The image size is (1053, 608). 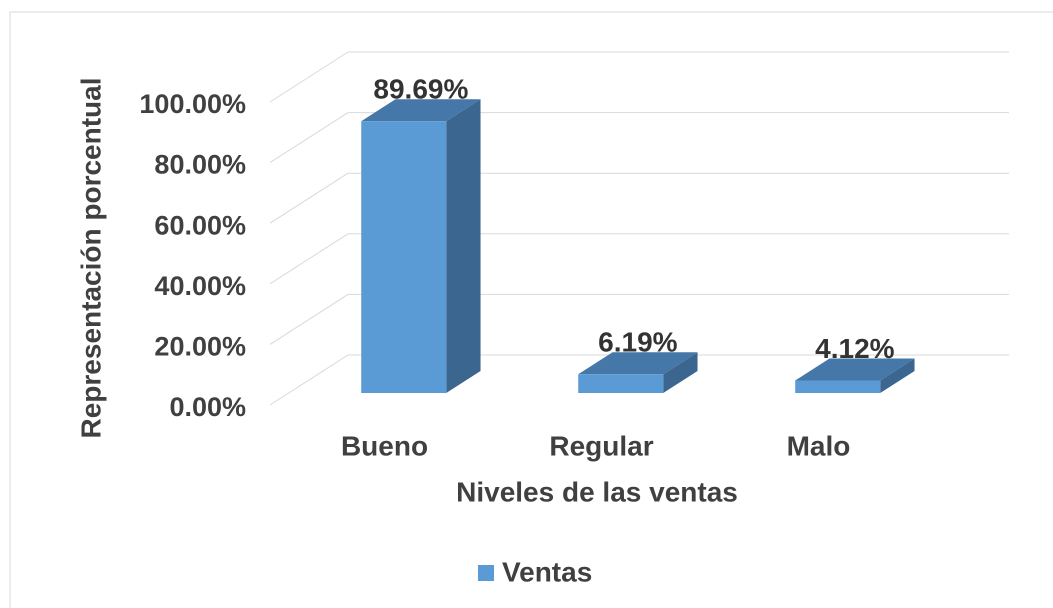 I want to click on data-label: 6.19%, so click(x=637, y=342).